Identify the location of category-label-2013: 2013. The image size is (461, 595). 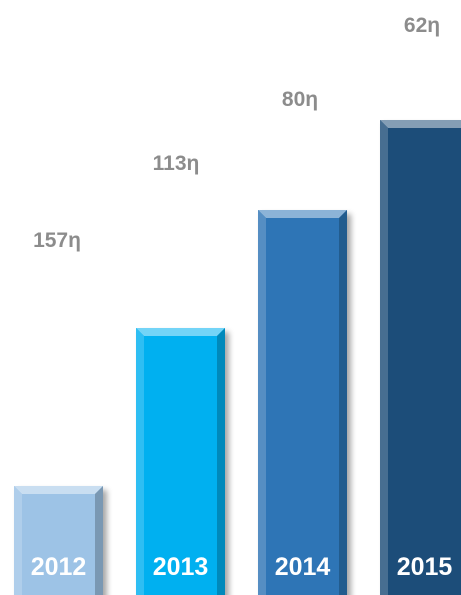
(181, 567).